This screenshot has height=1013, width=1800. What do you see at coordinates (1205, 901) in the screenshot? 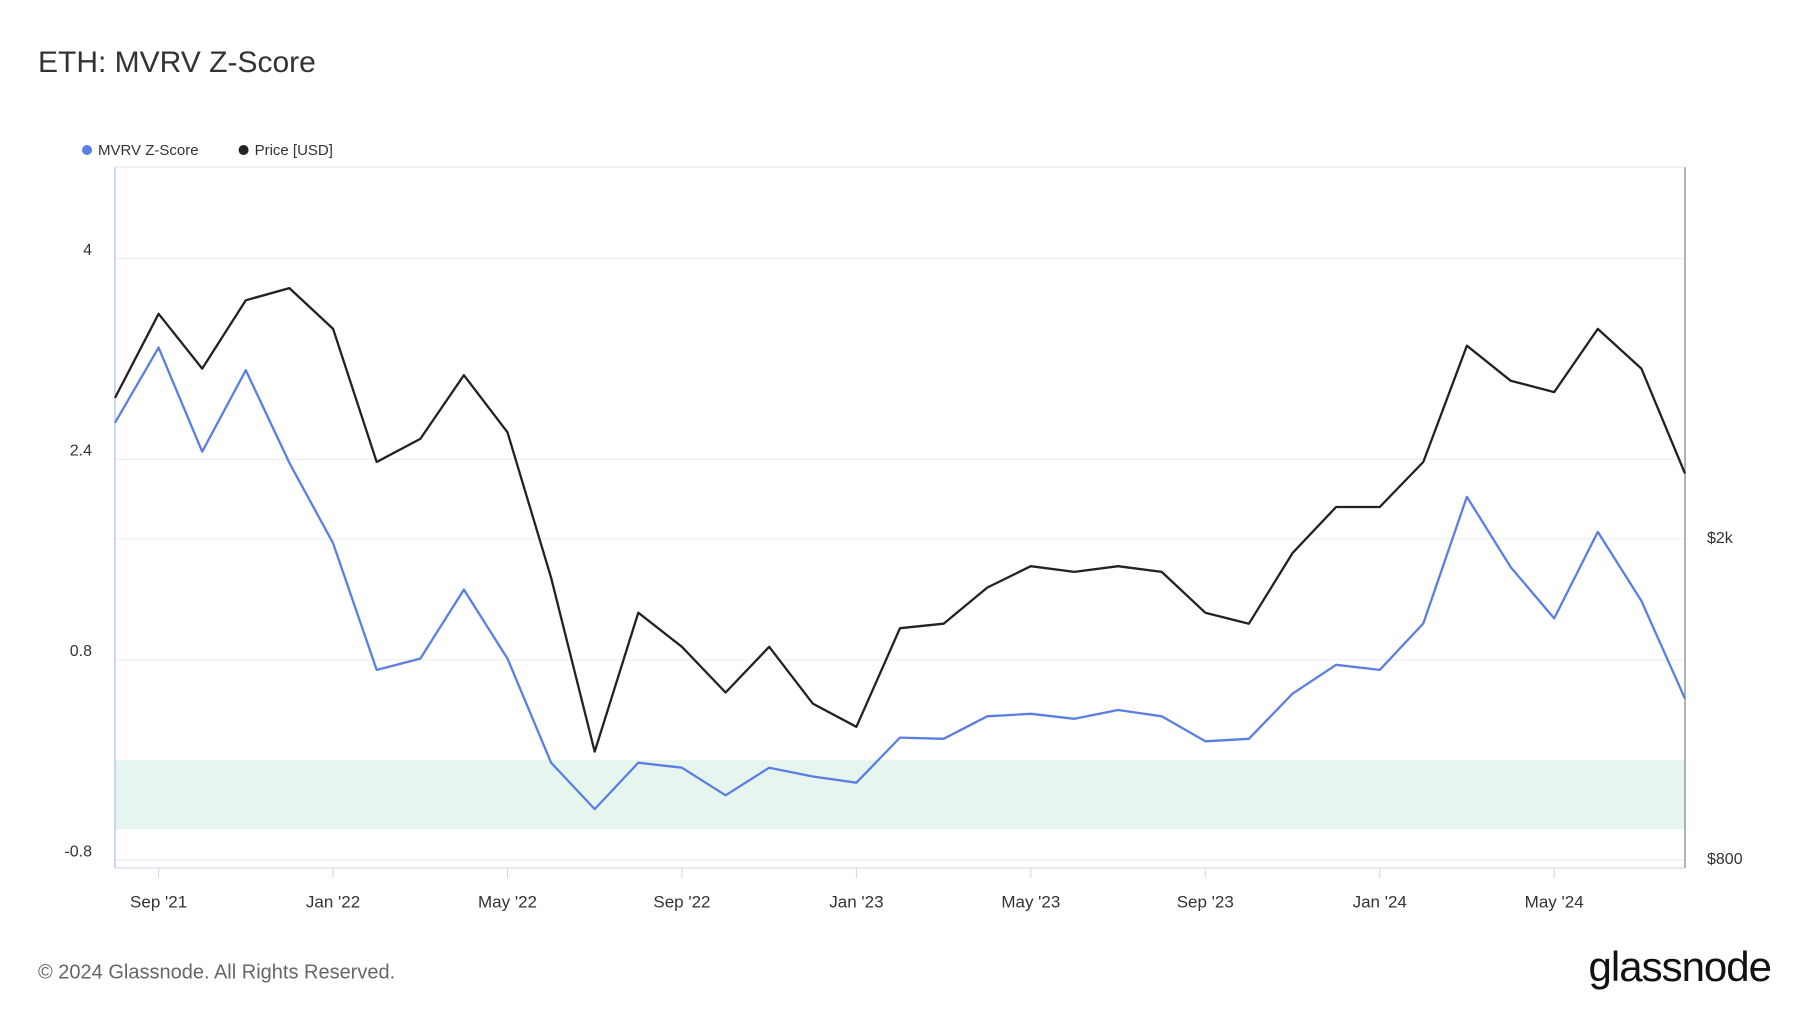
I see `x-tick-label: Sep '23` at bounding box center [1205, 901].